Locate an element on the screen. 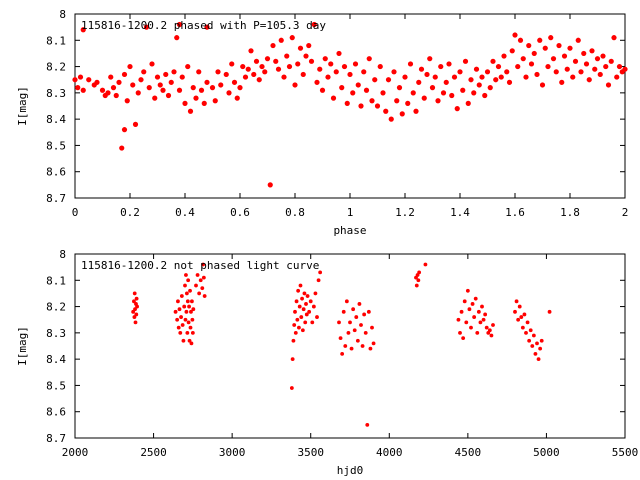  y-tick-label: 8.1 is located at coordinates (56, 280).